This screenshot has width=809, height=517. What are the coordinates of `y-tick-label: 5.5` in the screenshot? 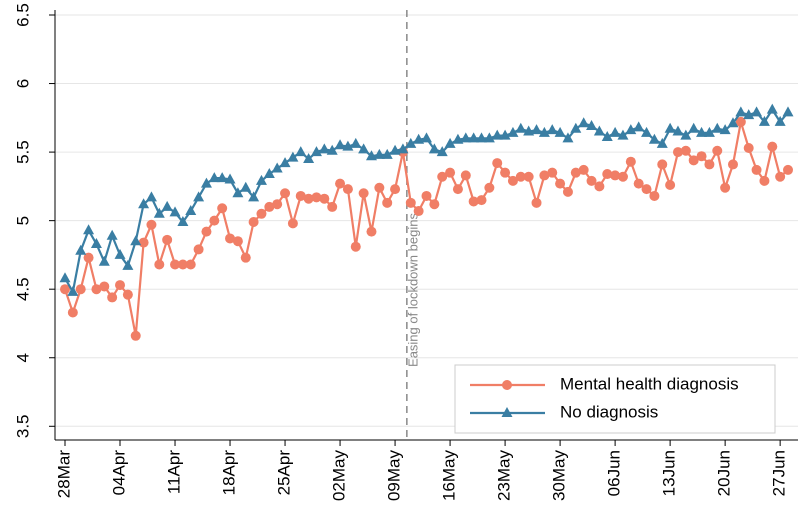 It's located at (22, 152).